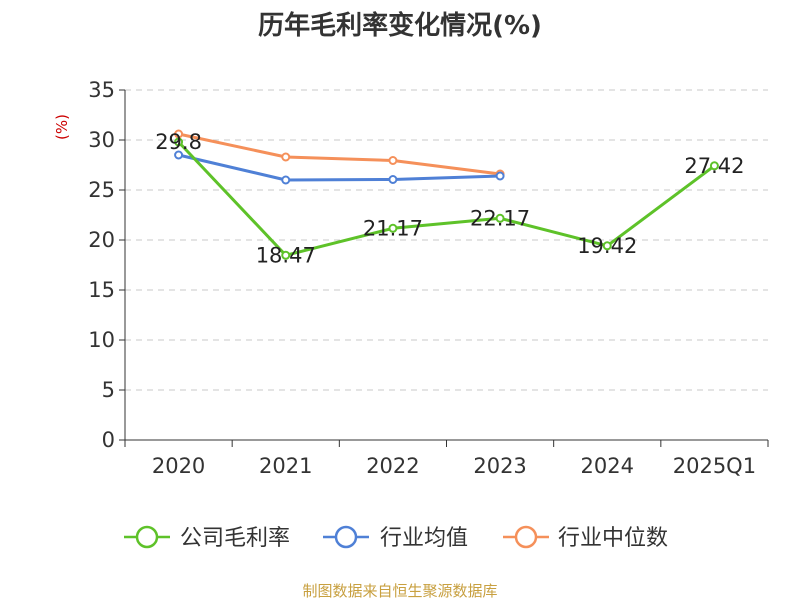 This screenshot has width=800, height=600. What do you see at coordinates (714, 466) in the screenshot?
I see `x-tick-label: 2025Q1` at bounding box center [714, 466].